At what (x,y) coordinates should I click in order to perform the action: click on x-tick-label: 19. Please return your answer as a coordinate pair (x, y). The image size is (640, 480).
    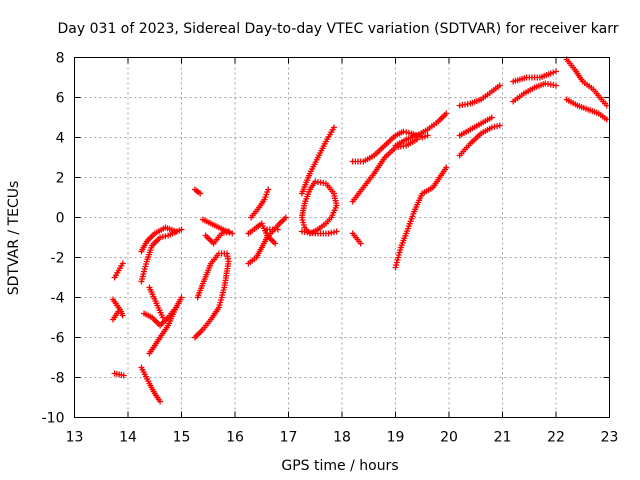
    Looking at the image, I should click on (396, 438).